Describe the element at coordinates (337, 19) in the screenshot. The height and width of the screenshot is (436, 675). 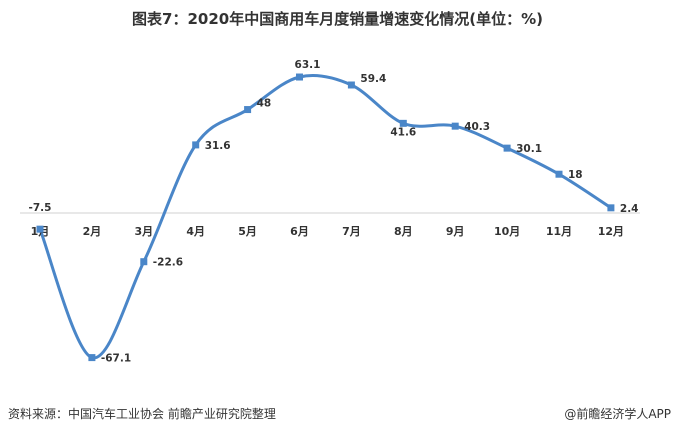
I see `chart-title: 图表7：2020年中国商用车月度销量增速变化情况(单位：%)` at that location.